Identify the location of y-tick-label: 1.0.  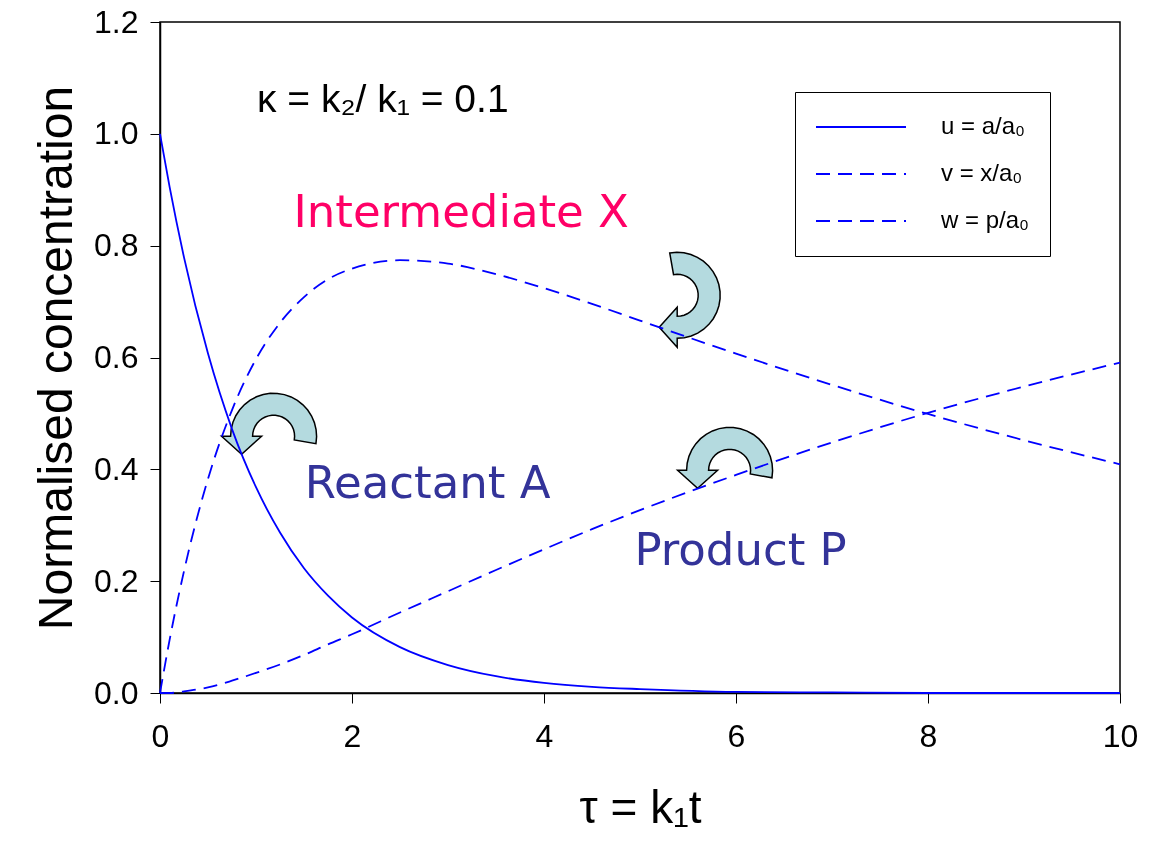
(116, 133).